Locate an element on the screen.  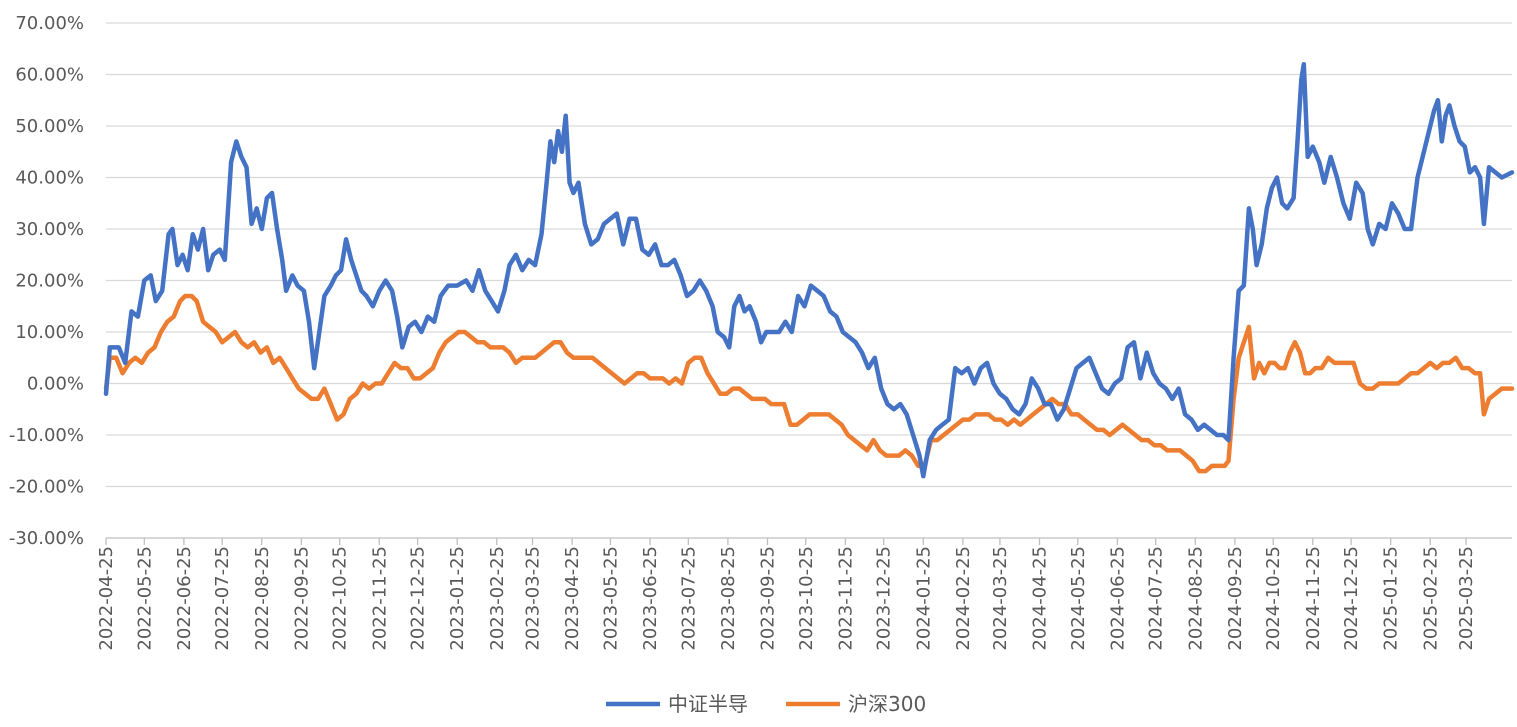
legend-label-series-1: 中证半导 is located at coordinates (708, 704).